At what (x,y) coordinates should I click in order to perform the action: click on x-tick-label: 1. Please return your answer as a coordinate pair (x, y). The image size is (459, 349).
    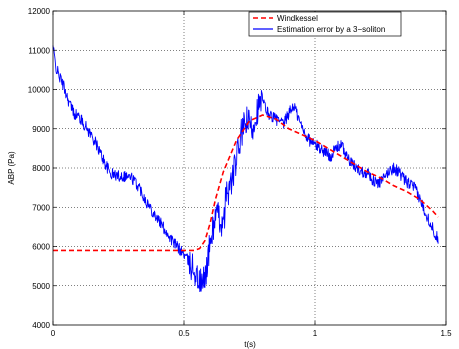
    Looking at the image, I should click on (315, 333).